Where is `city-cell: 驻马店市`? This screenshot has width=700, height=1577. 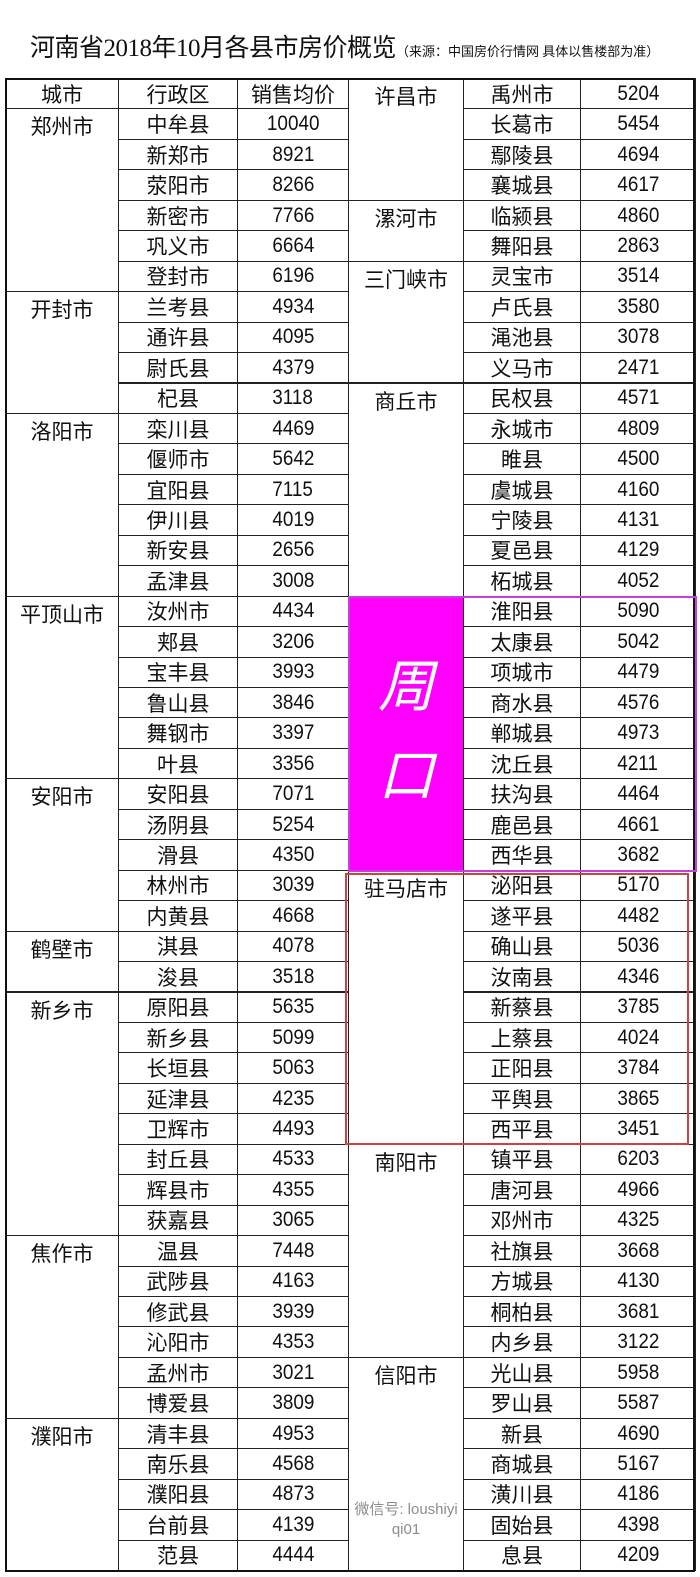
city-cell: 驻马店市 is located at coordinates (406, 1007).